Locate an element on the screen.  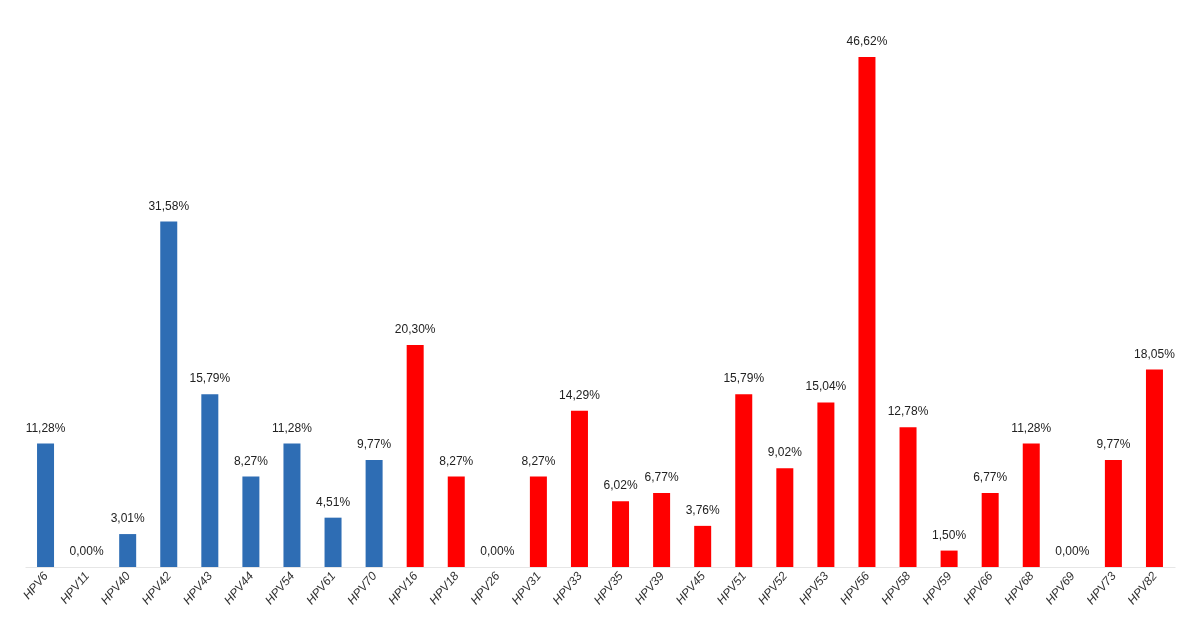
data-label: 14,29% is located at coordinates (580, 394).